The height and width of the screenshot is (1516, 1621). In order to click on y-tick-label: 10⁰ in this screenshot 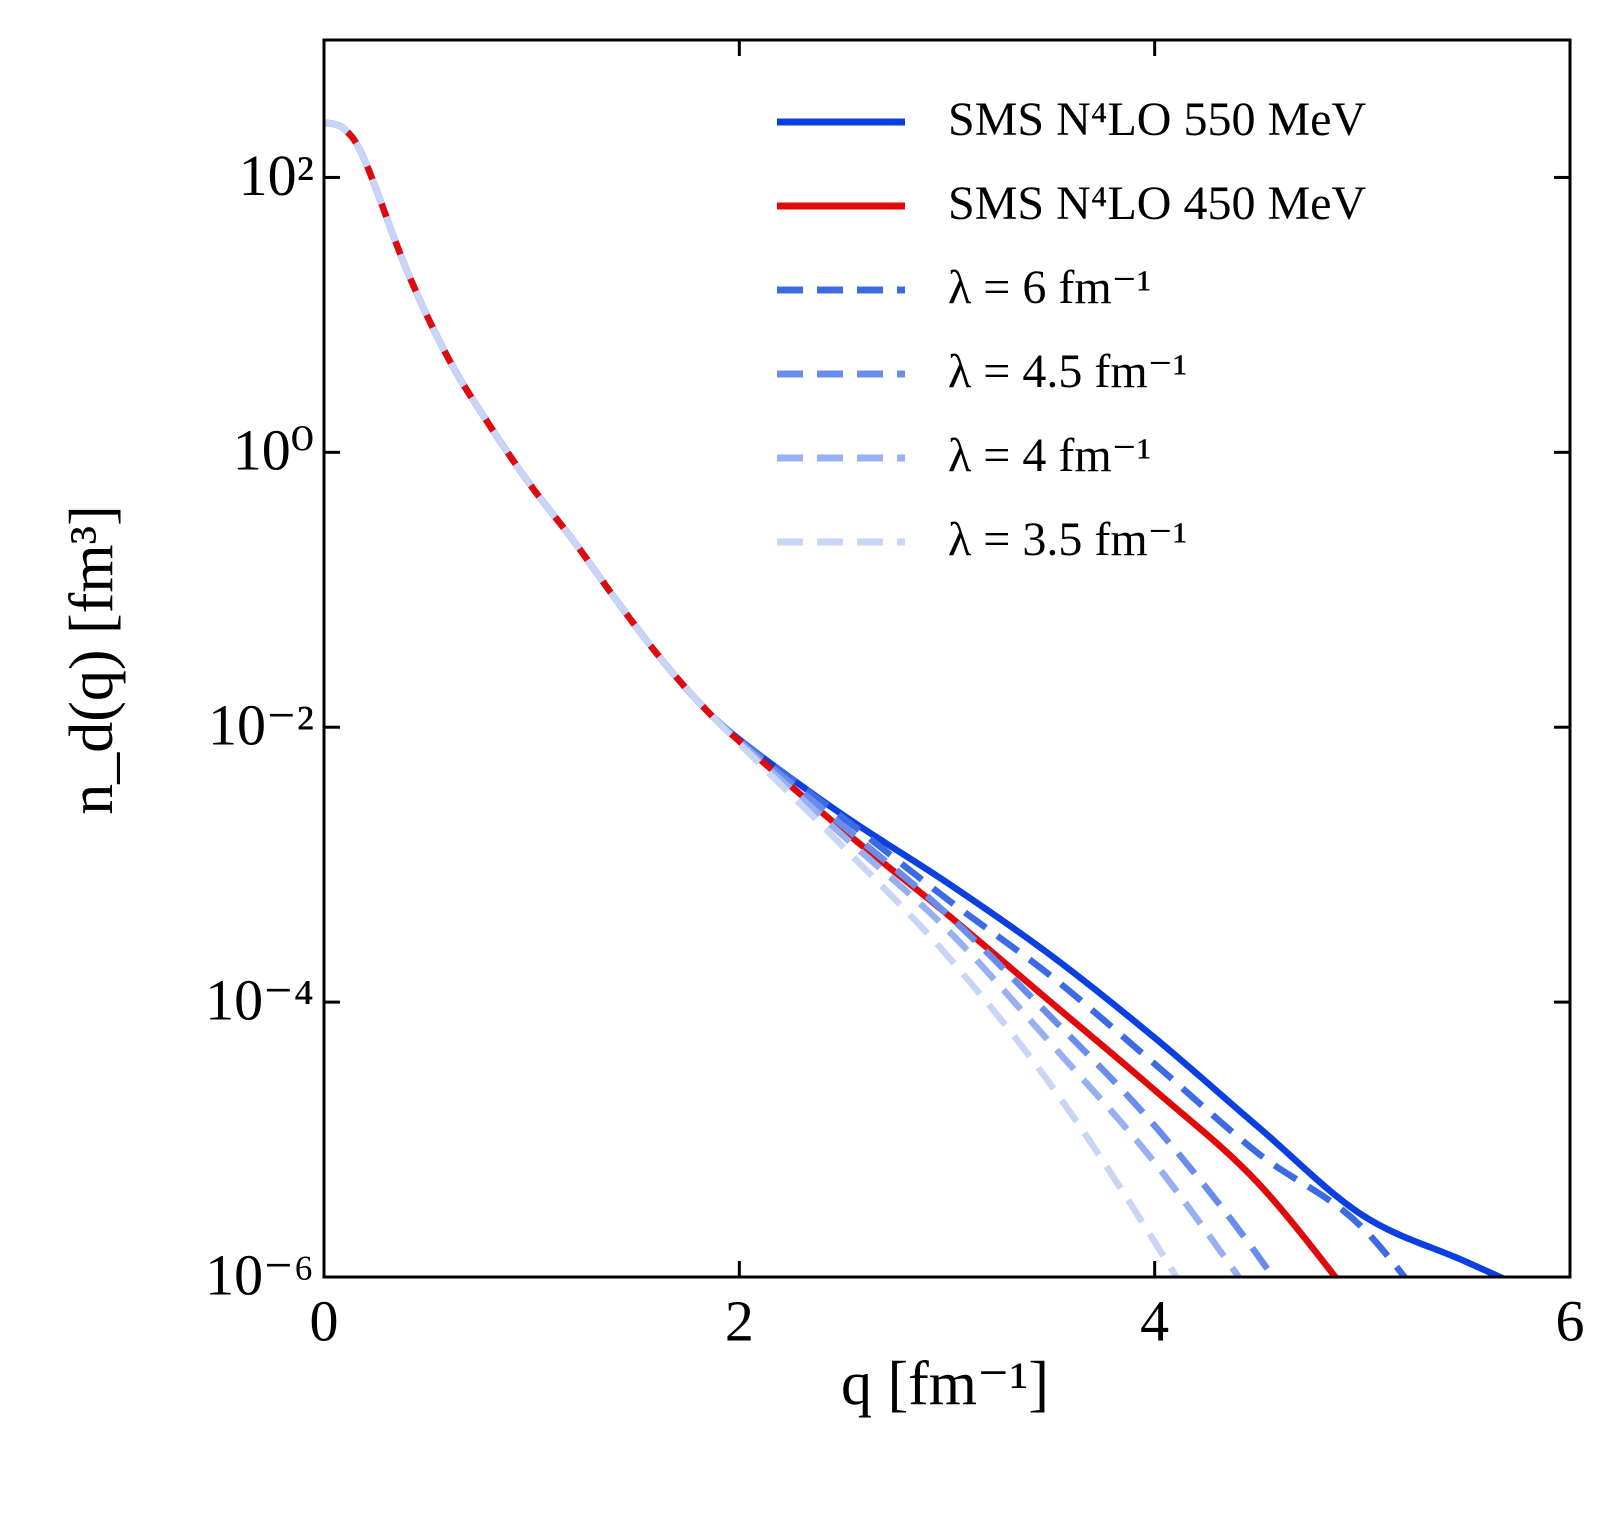, I will do `click(273, 450)`.